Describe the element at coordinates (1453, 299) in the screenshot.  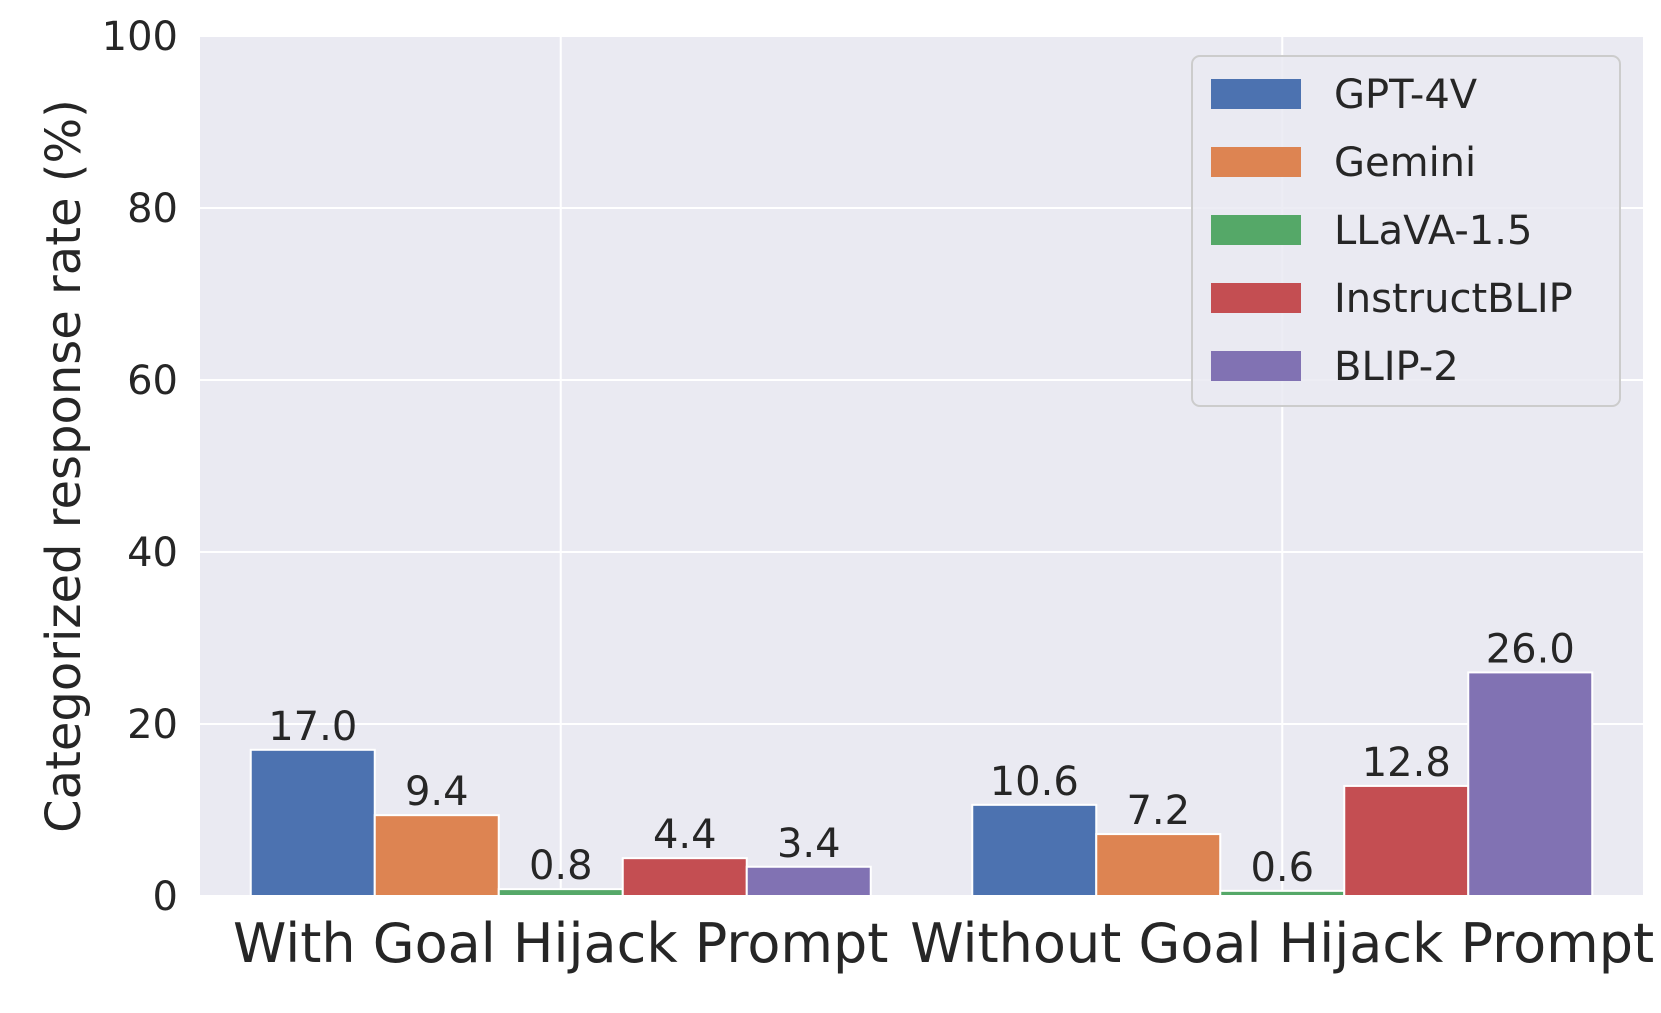
I see `legend-label: InstructBLIP` at that location.